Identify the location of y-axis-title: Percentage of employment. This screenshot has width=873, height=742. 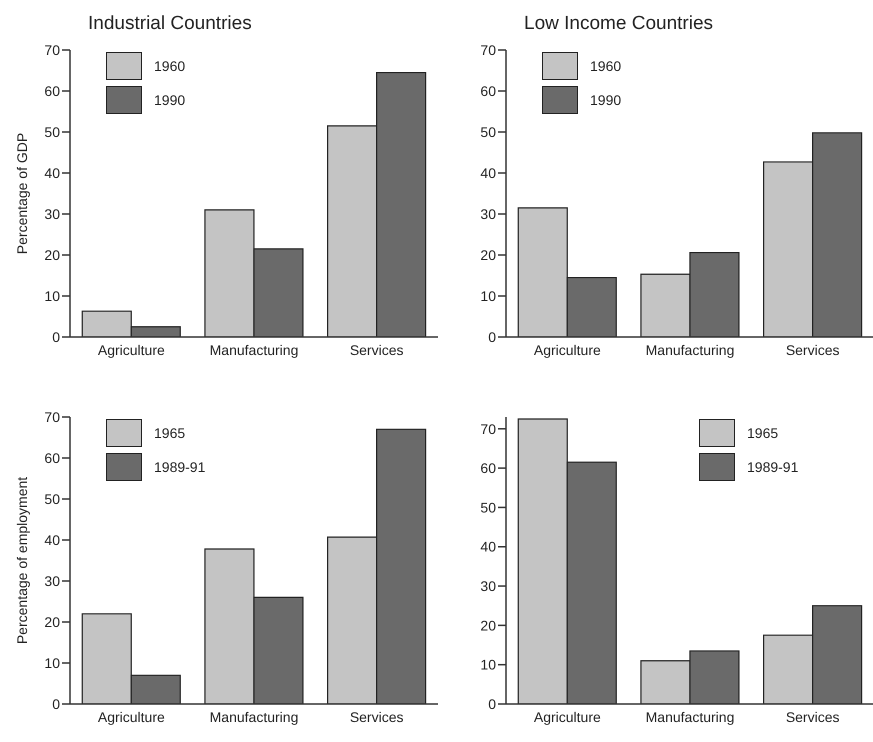
(22, 560).